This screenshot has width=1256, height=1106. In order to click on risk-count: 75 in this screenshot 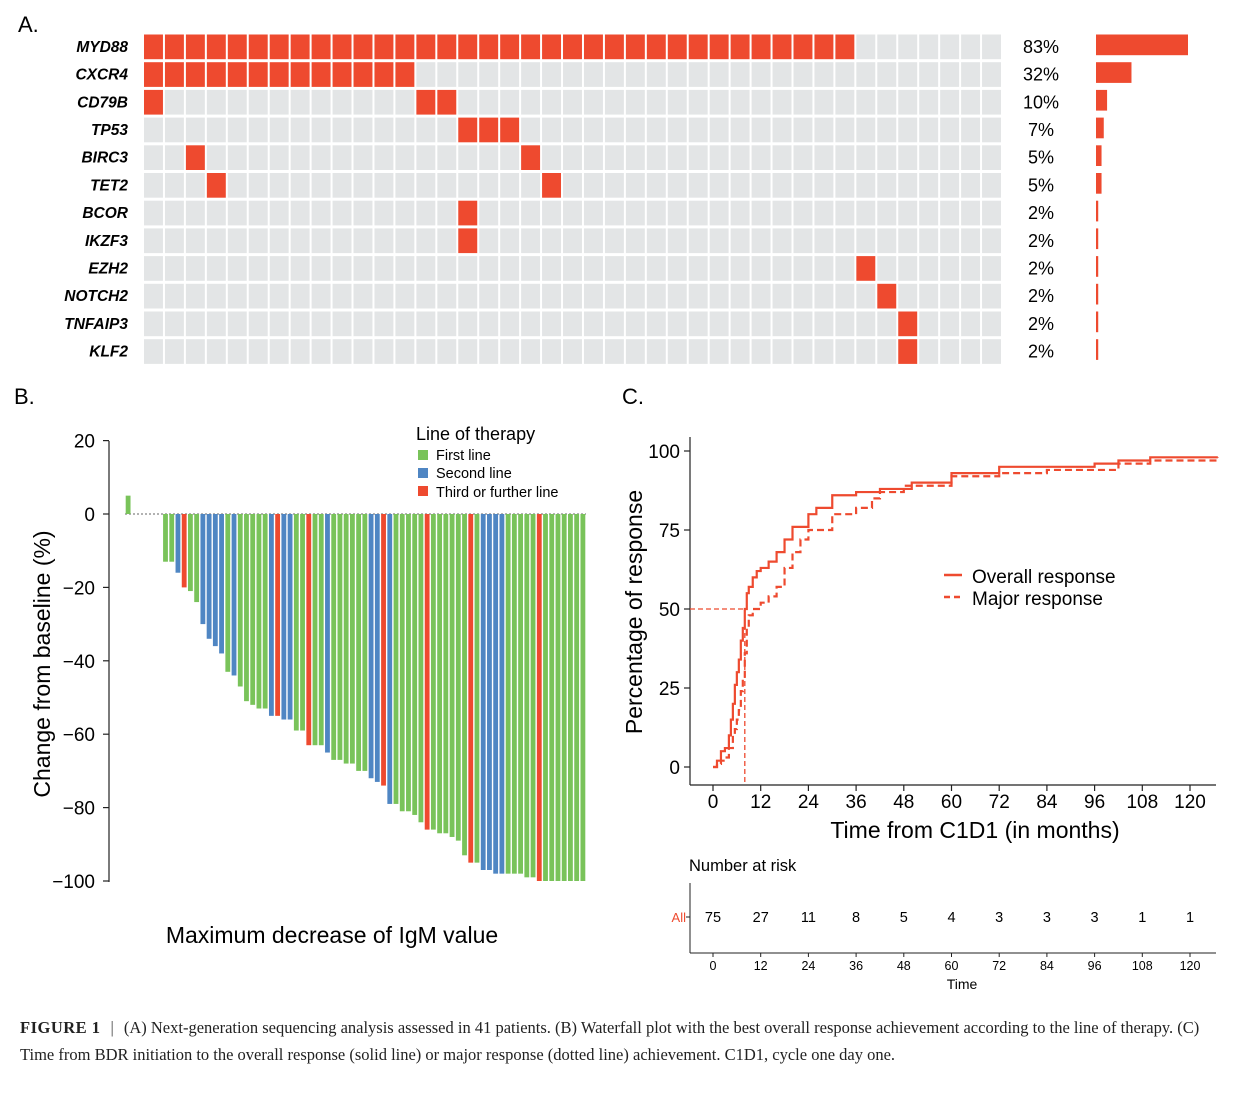, I will do `click(713, 918)`.